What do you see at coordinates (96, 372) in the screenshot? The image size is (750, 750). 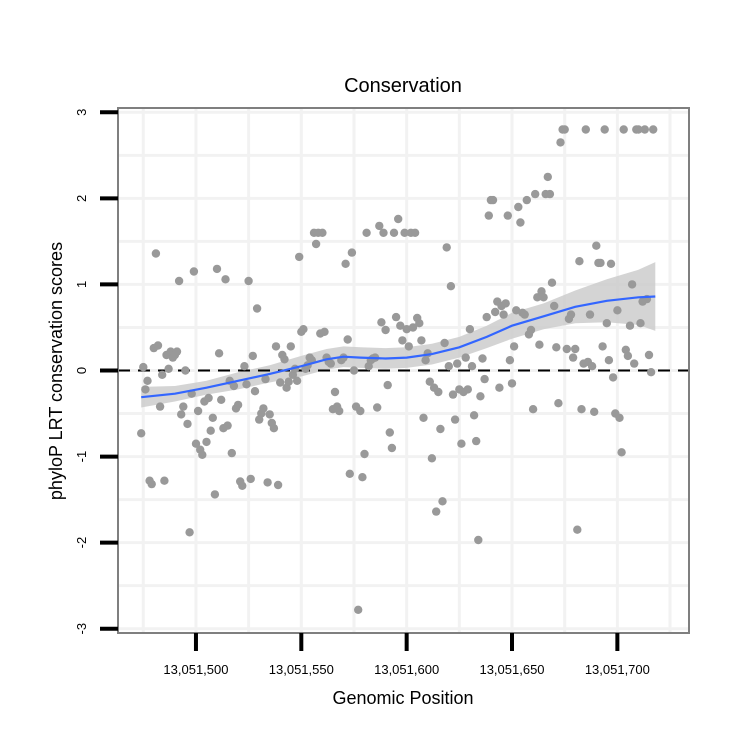 I see `y-axis: -3 -2 -1 0 1 2 3` at bounding box center [96, 372].